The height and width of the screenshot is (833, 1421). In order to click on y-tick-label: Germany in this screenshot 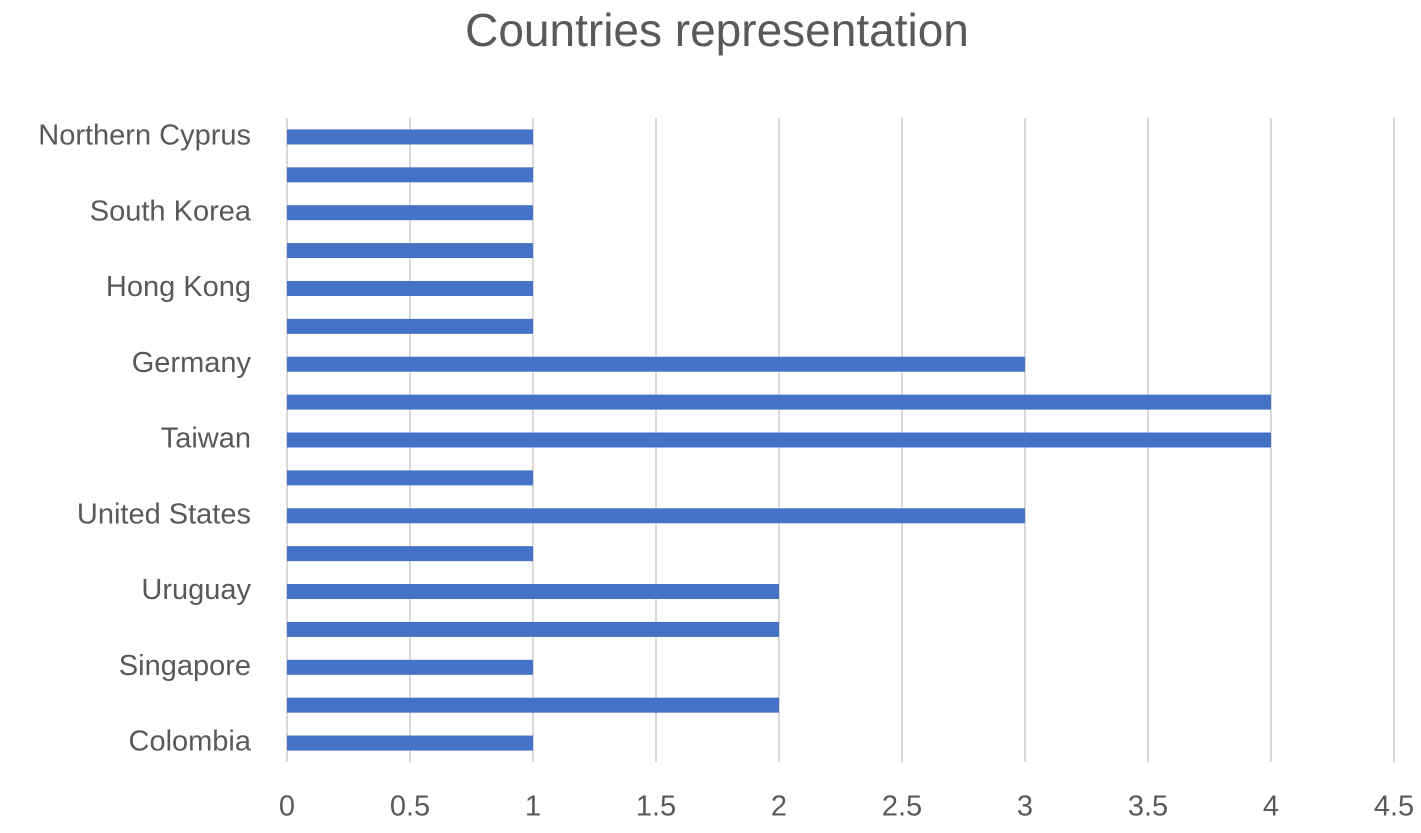, I will do `click(192, 363)`.